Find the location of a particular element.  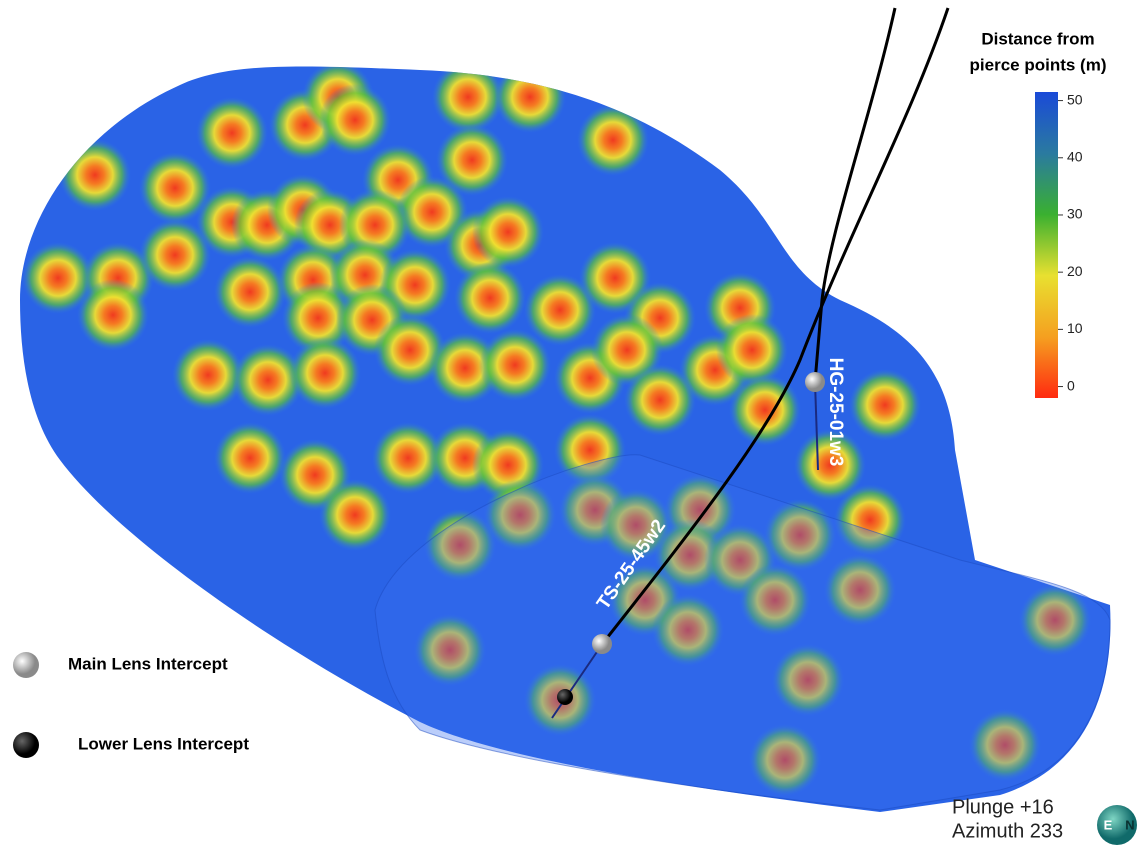

colorbar-tick-label: 50 is located at coordinates (1075, 99).